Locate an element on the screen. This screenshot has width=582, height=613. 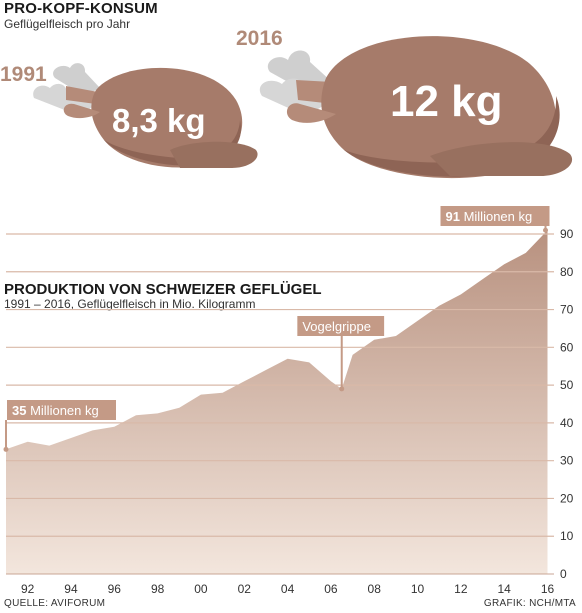
chicken-icon-1991 is located at coordinates (145, 115).